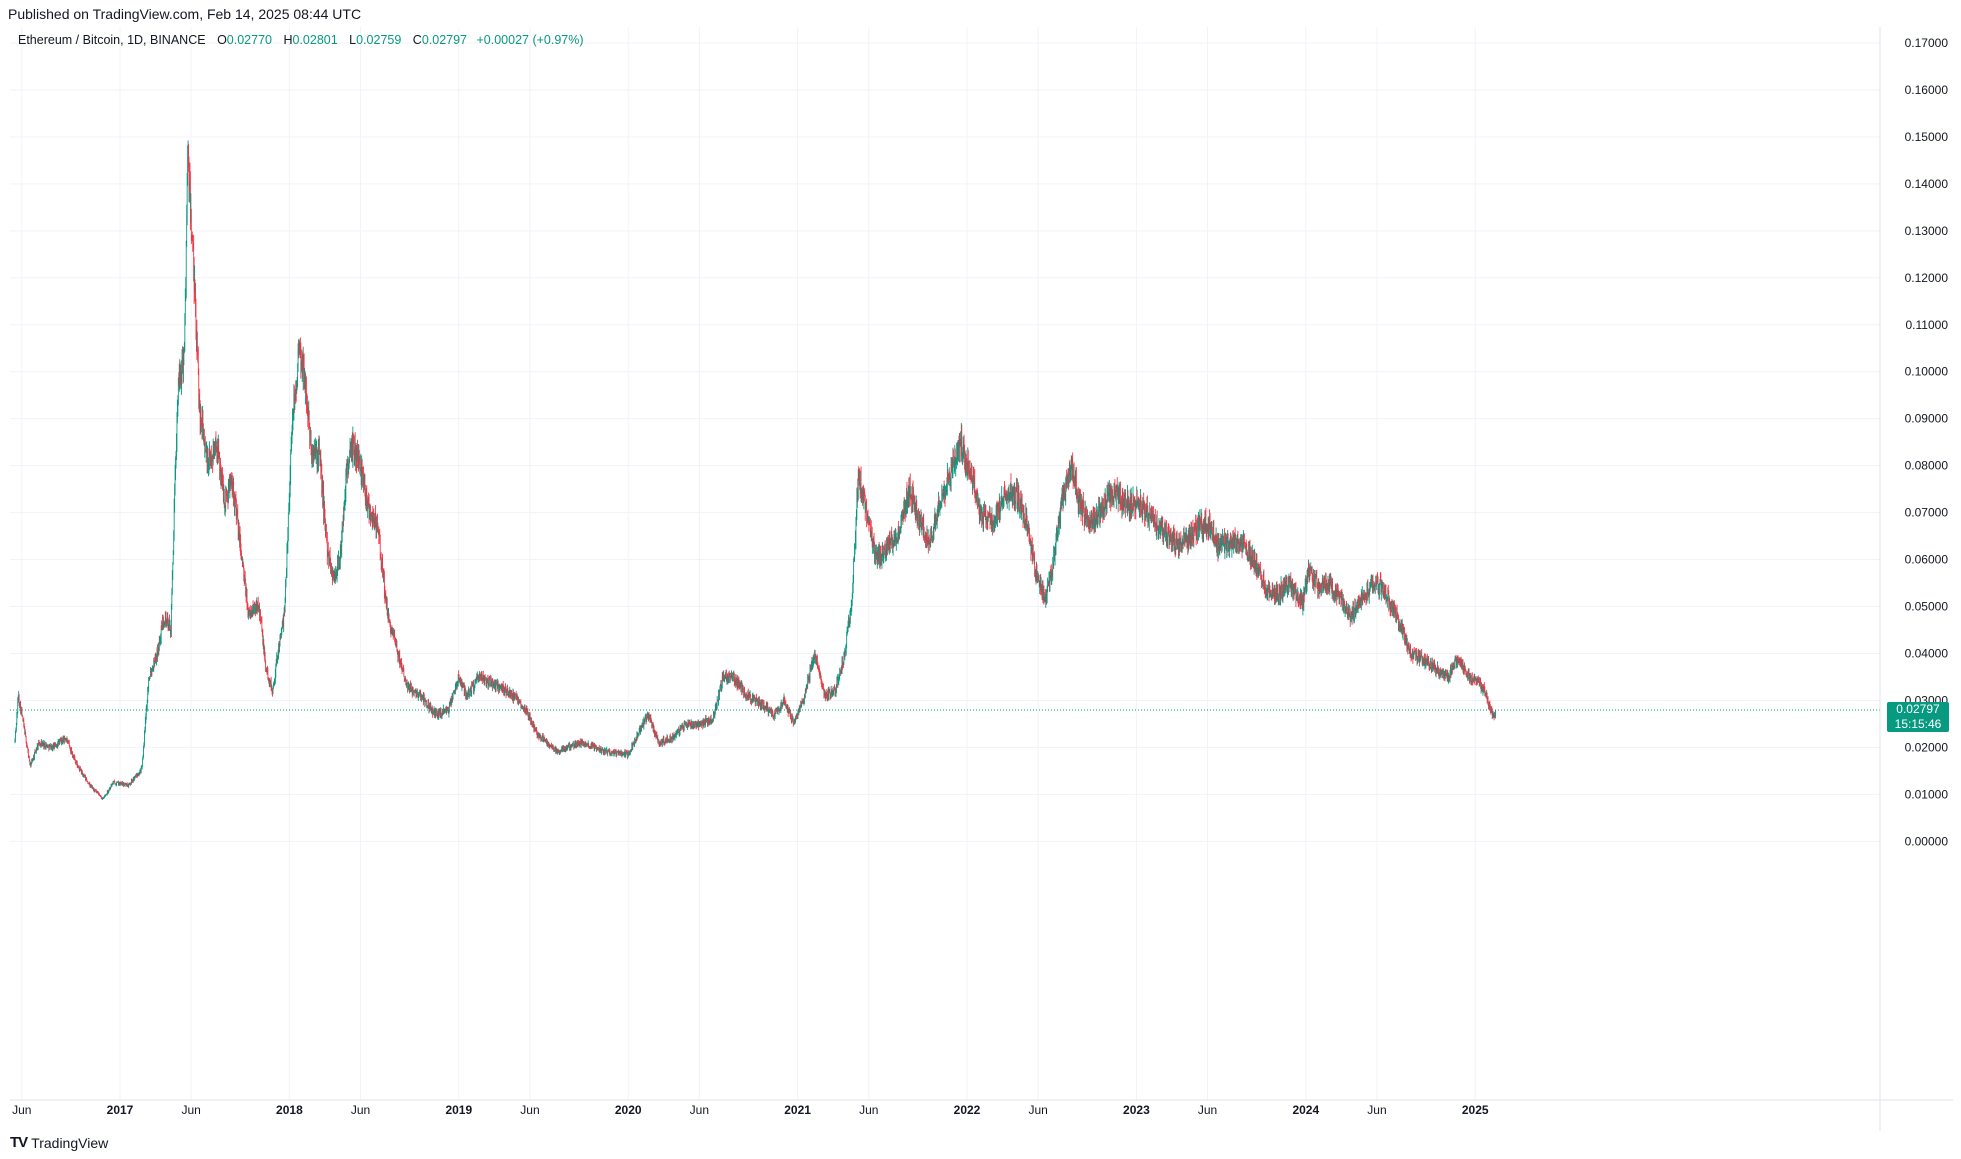 The height and width of the screenshot is (1159, 1961). What do you see at coordinates (1927, 90) in the screenshot?
I see `y-tick-label: 0.16000` at bounding box center [1927, 90].